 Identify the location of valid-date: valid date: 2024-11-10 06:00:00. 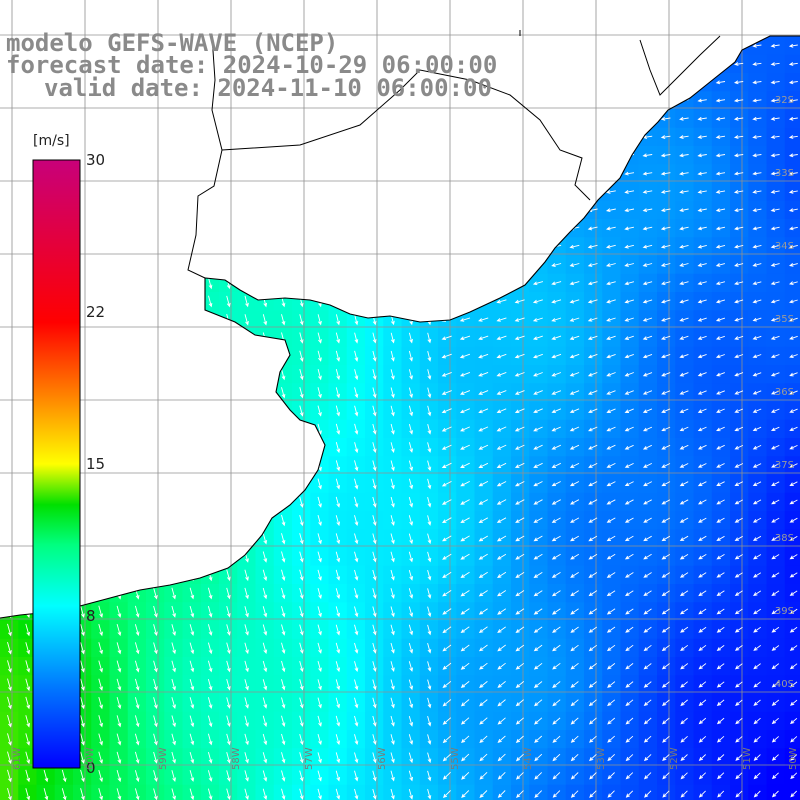
(268, 88).